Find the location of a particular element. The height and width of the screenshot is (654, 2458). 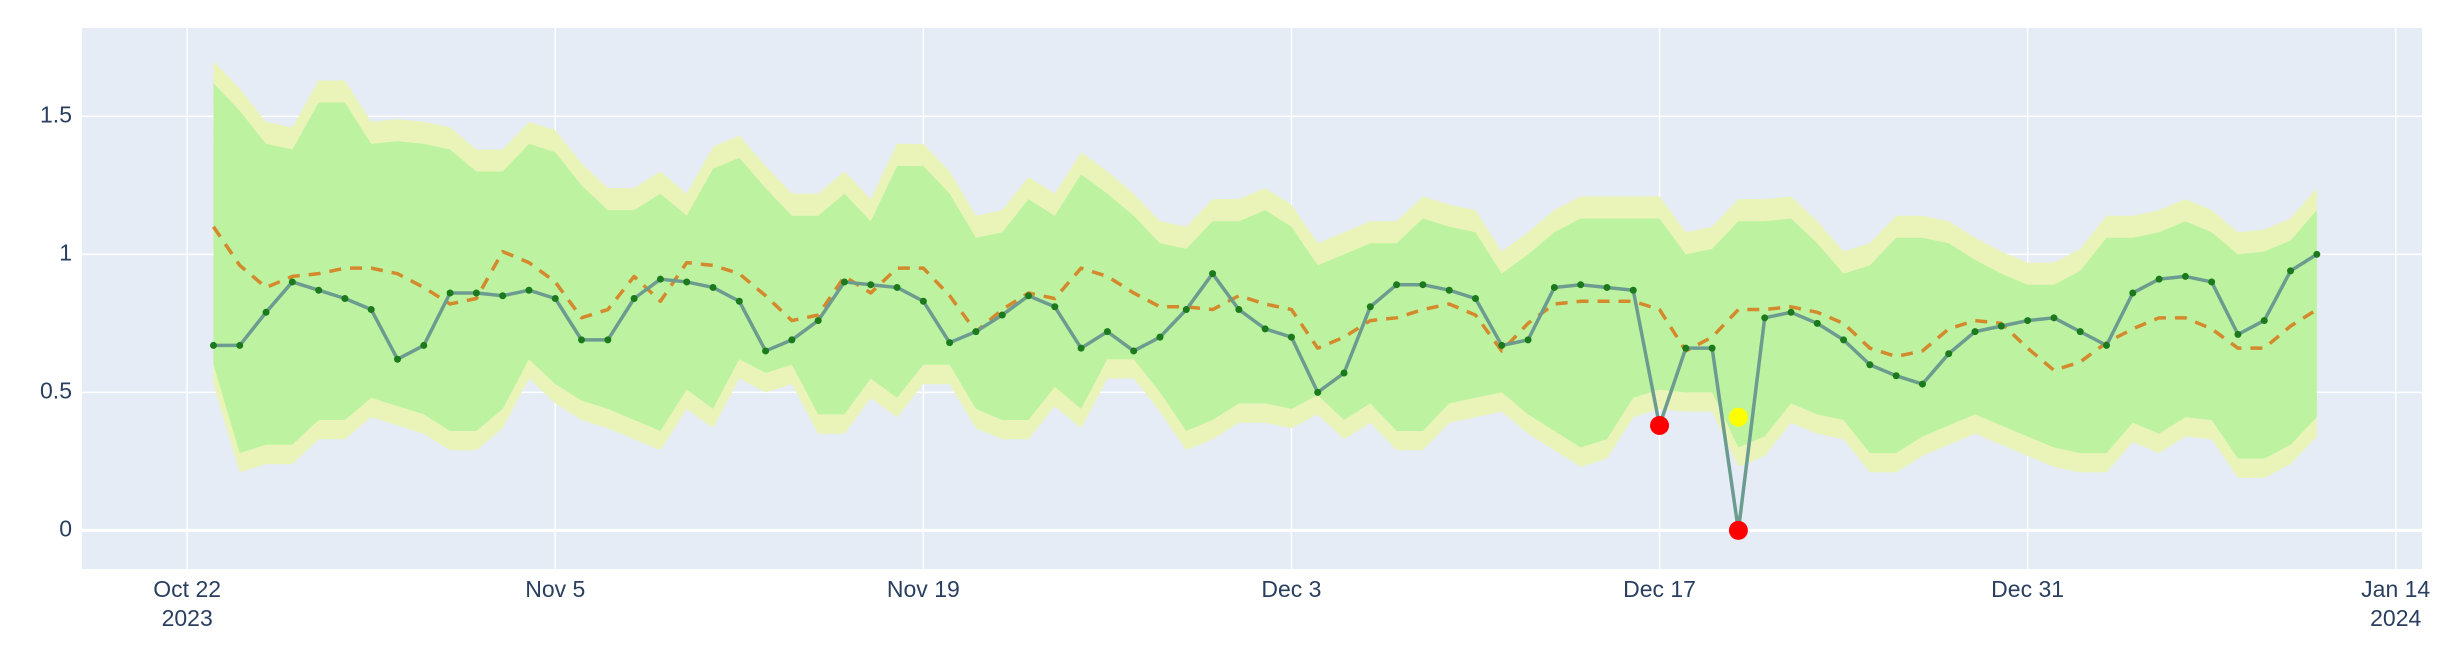

x-tick-label: Nov 19 is located at coordinates (923, 589).